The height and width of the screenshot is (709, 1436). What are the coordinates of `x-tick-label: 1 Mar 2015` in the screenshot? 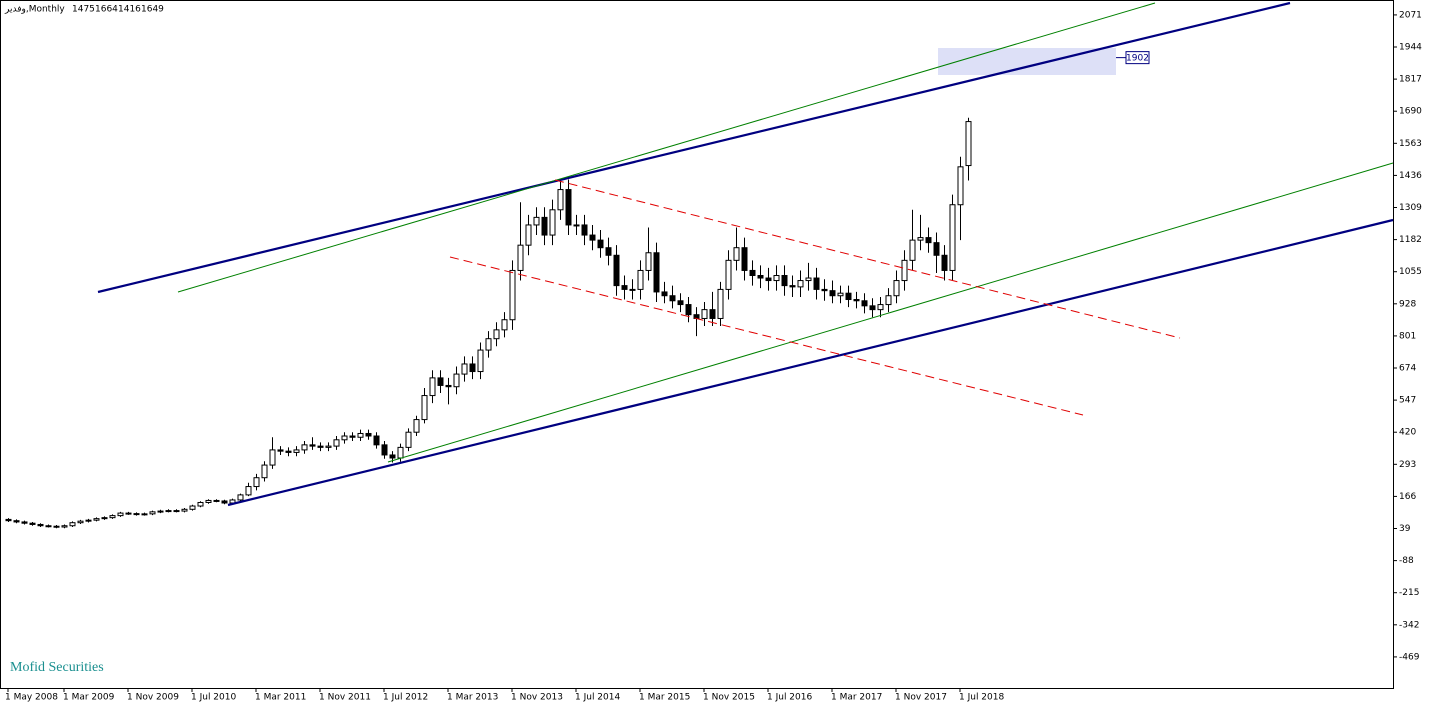 It's located at (664, 698).